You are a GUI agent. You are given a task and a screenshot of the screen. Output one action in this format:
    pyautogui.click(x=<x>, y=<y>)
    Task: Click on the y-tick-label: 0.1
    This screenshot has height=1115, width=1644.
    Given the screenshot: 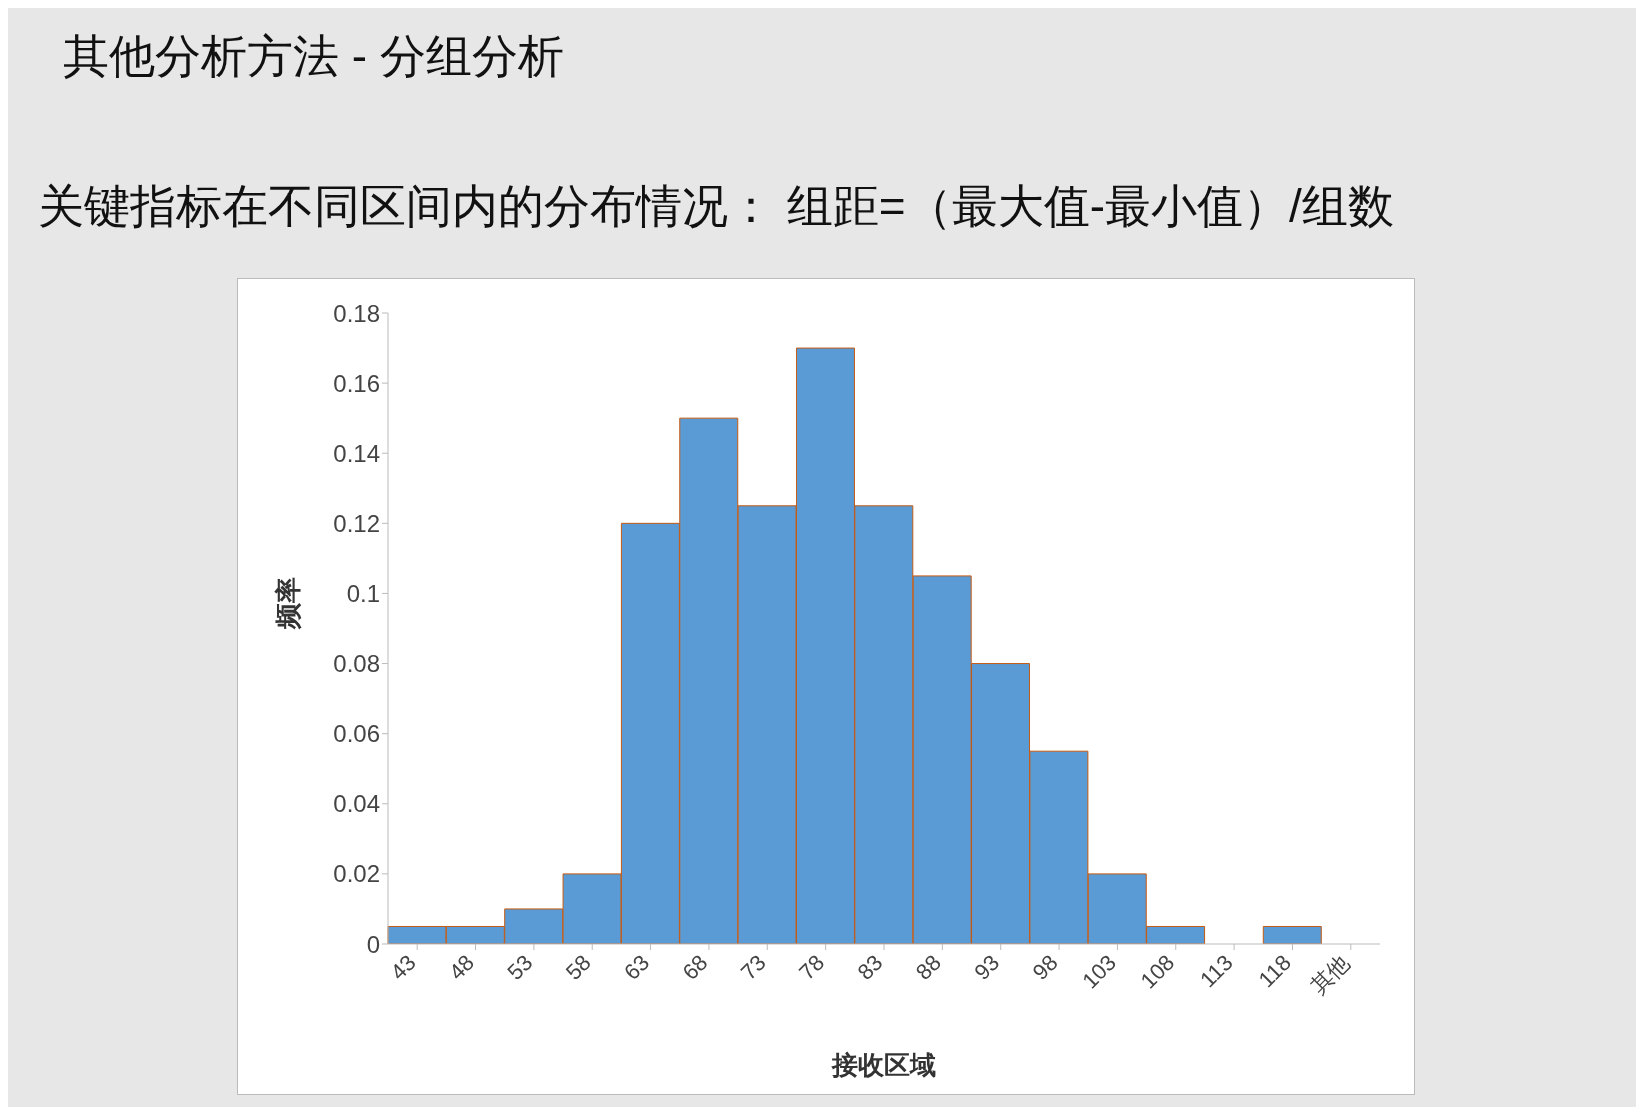 What is the action you would take?
    pyautogui.click(x=363, y=593)
    